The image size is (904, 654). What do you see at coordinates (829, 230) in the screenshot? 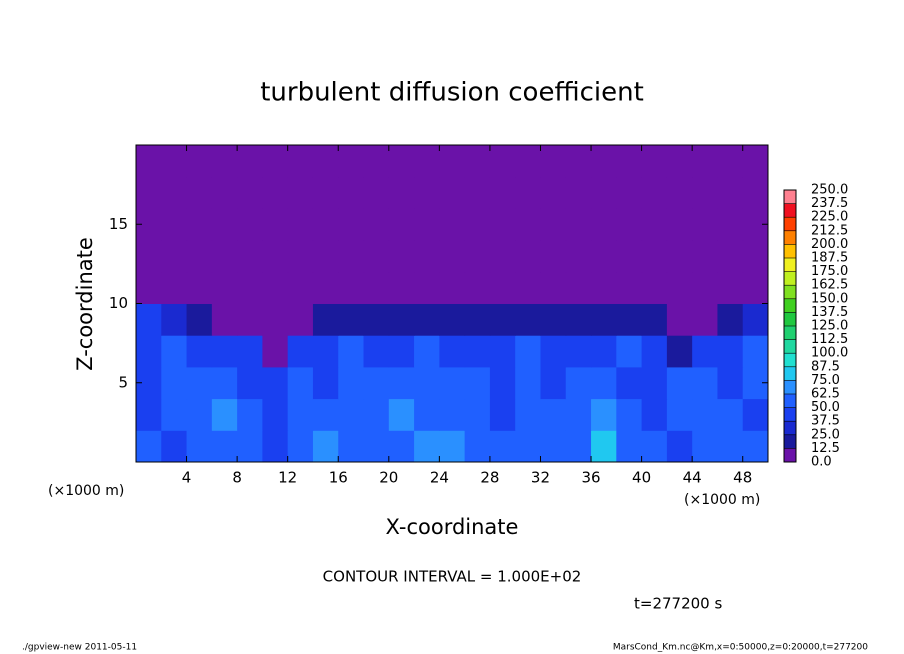
I see `colorbar-label: 212.5` at bounding box center [829, 230].